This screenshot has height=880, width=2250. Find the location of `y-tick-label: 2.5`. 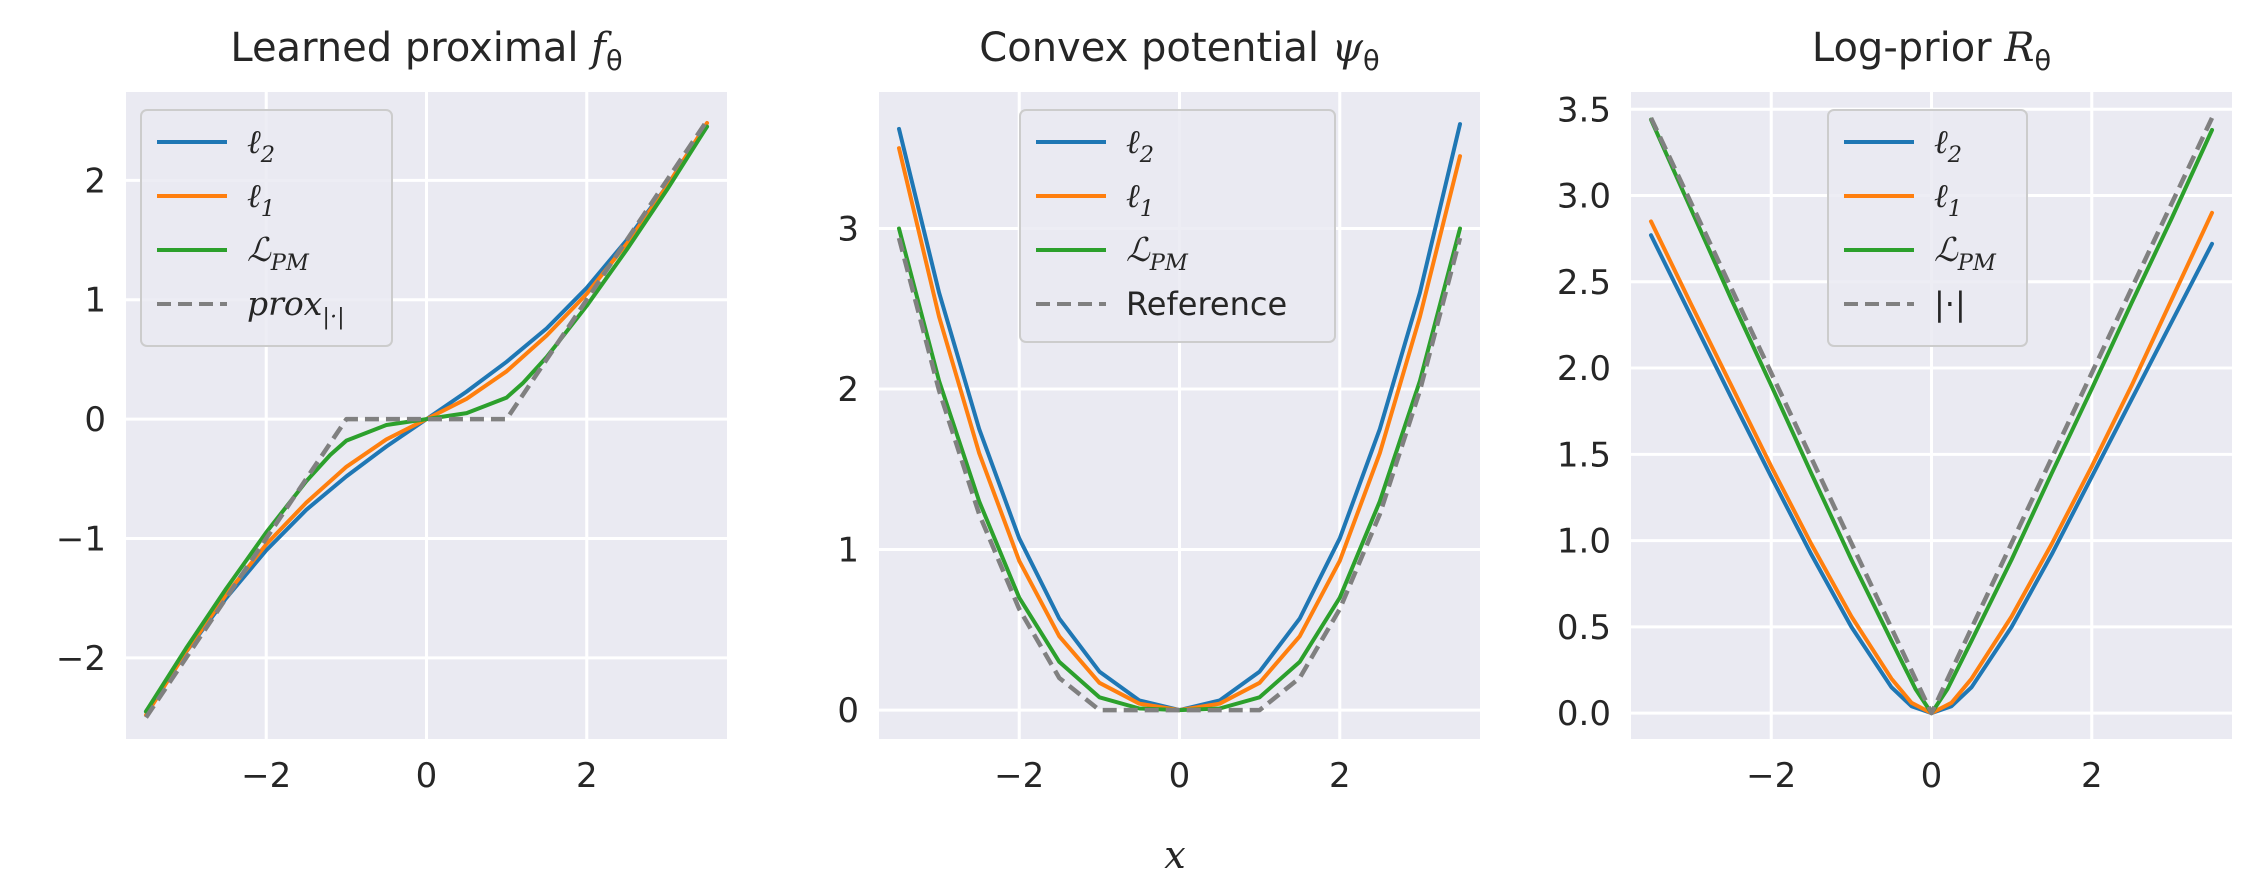

y-tick-label: 2.5 is located at coordinates (1584, 283).